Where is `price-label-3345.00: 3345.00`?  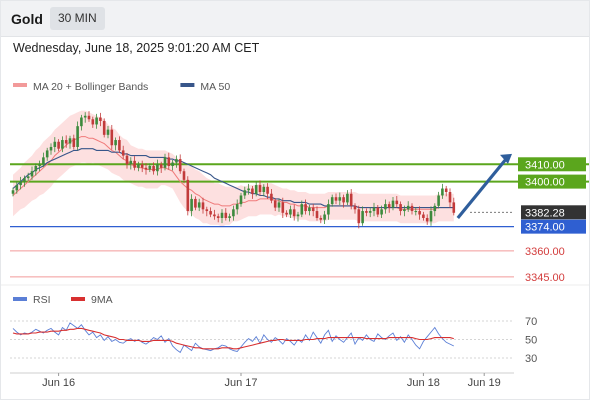 price-label-3345.00: 3345.00 is located at coordinates (545, 278).